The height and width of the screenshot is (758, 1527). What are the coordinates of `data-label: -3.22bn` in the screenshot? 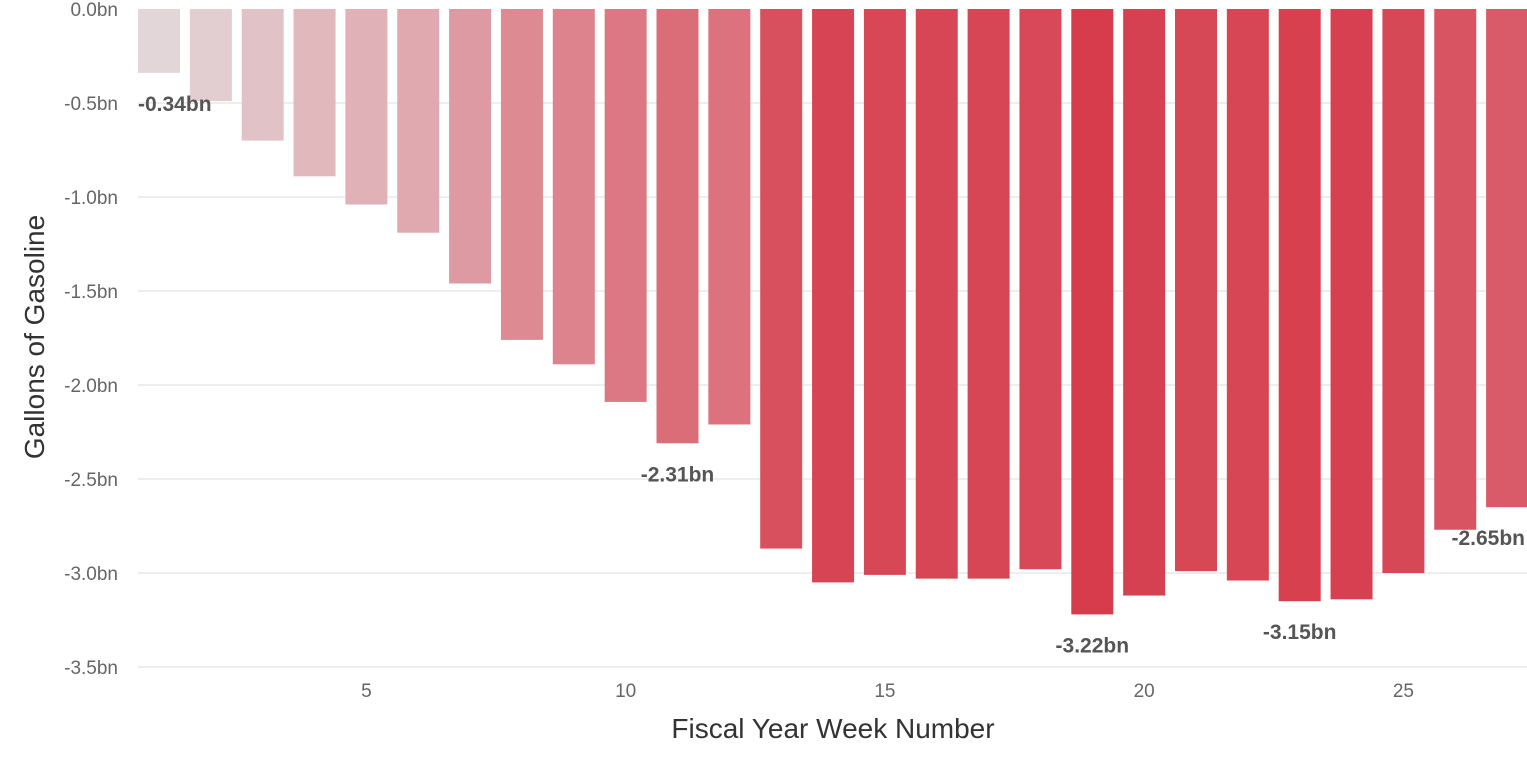 It's located at (1093, 645).